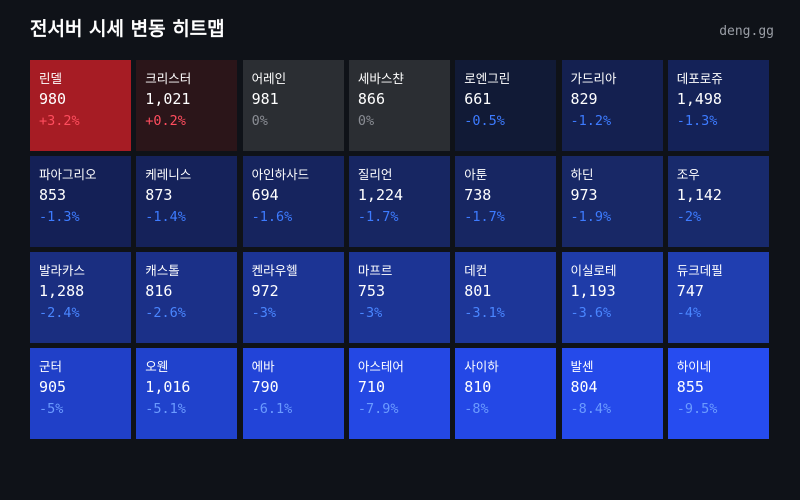 This screenshot has height=500, width=800. I want to click on change: -7.9%, so click(378, 409).